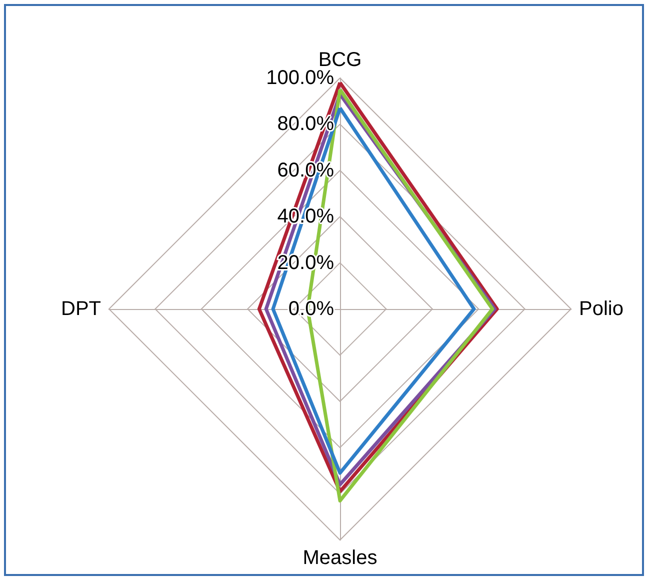 This screenshot has height=584, width=652. Describe the element at coordinates (81, 309) in the screenshot. I see `spoke-label: DPT` at that location.